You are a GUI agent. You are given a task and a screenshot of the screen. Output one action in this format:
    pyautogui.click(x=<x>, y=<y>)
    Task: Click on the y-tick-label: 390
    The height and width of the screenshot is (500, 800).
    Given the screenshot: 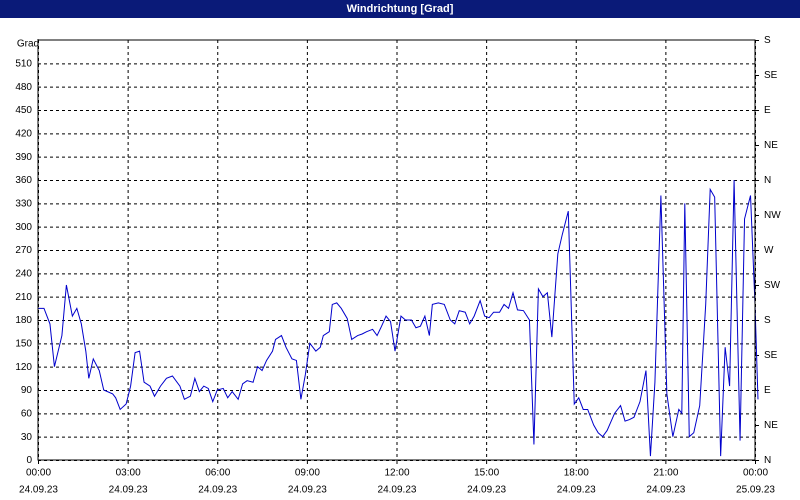 What is the action you would take?
    pyautogui.click(x=23, y=157)
    